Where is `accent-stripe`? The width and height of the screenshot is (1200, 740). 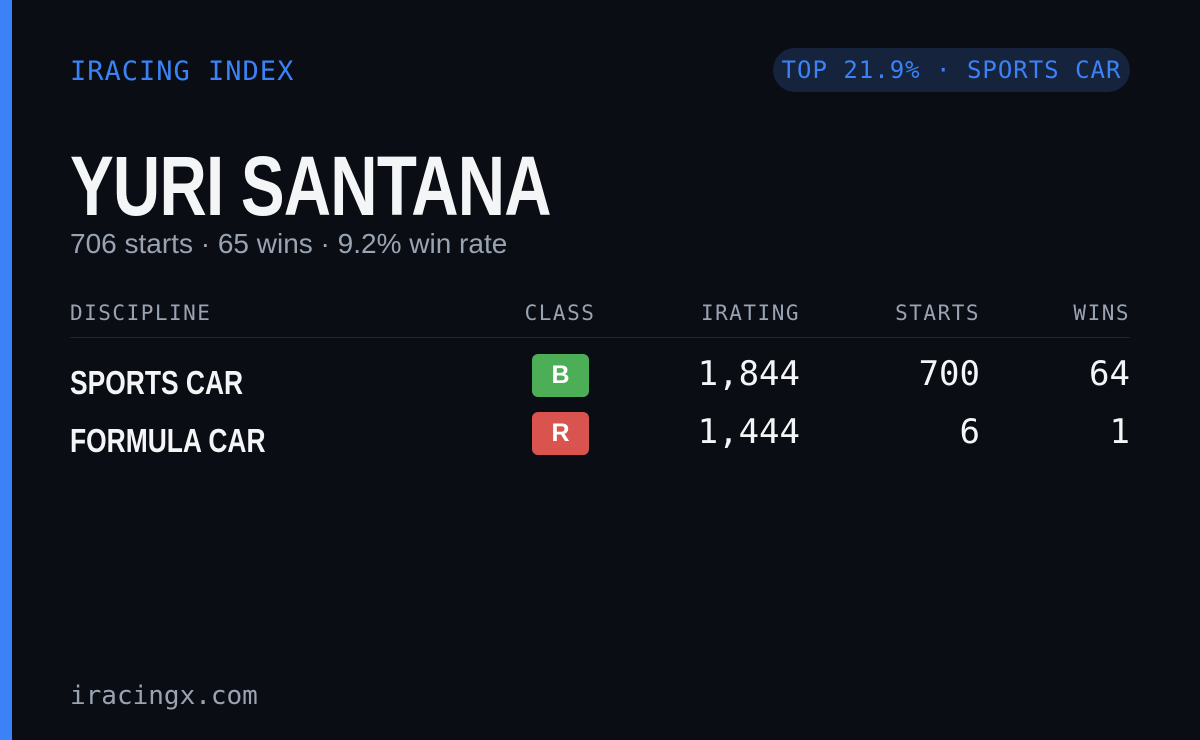
accent-stripe is located at coordinates (6, 370).